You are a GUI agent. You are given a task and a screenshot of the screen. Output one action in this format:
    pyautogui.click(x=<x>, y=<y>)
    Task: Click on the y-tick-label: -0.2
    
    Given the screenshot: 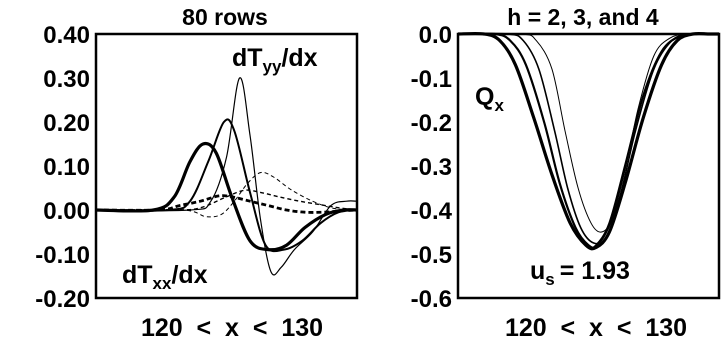 What is the action you would take?
    pyautogui.click(x=431, y=123)
    